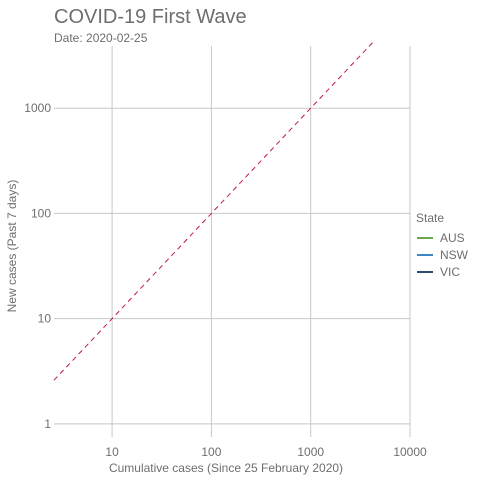  What do you see at coordinates (45, 319) in the screenshot?
I see `y-tick-label-10: 10` at bounding box center [45, 319].